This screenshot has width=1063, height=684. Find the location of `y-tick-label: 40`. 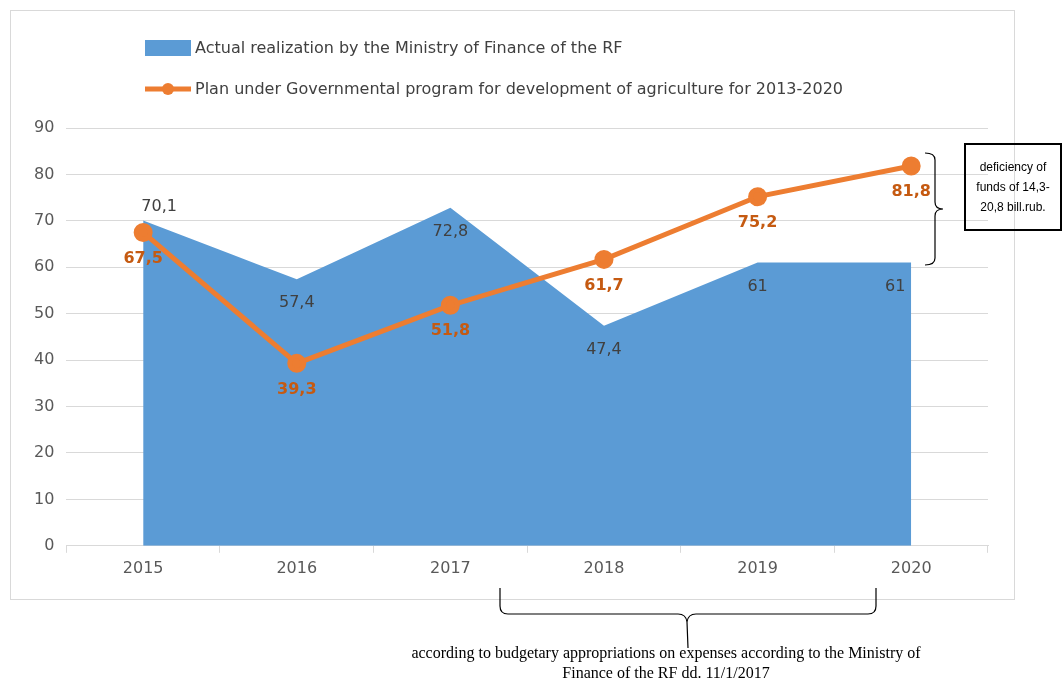

y-tick-label: 40 is located at coordinates (44, 359).